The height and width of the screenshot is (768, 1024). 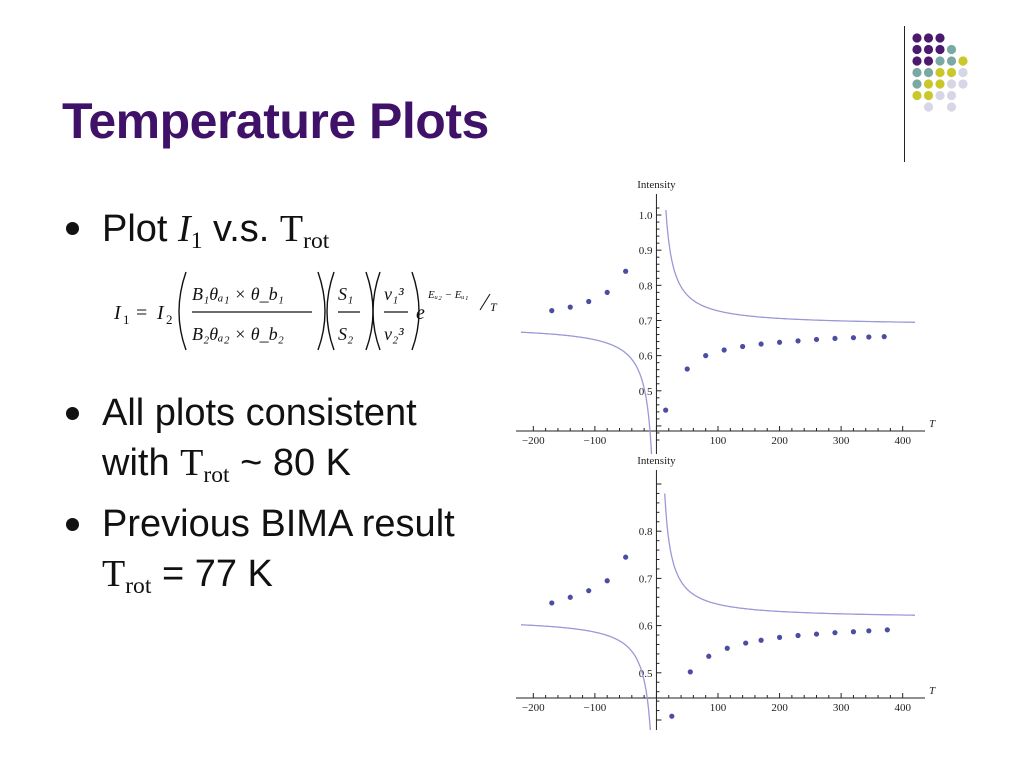 I want to click on bullet-plot: Plot I1 v.s. Trot, so click(x=215, y=235).